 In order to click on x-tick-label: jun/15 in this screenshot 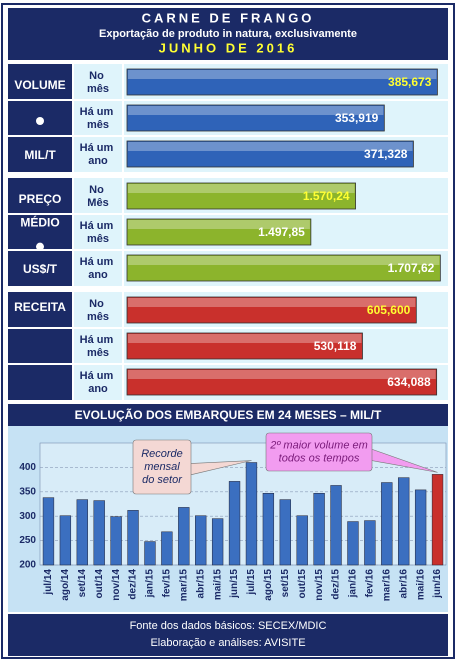, I will do `click(234, 584)`.